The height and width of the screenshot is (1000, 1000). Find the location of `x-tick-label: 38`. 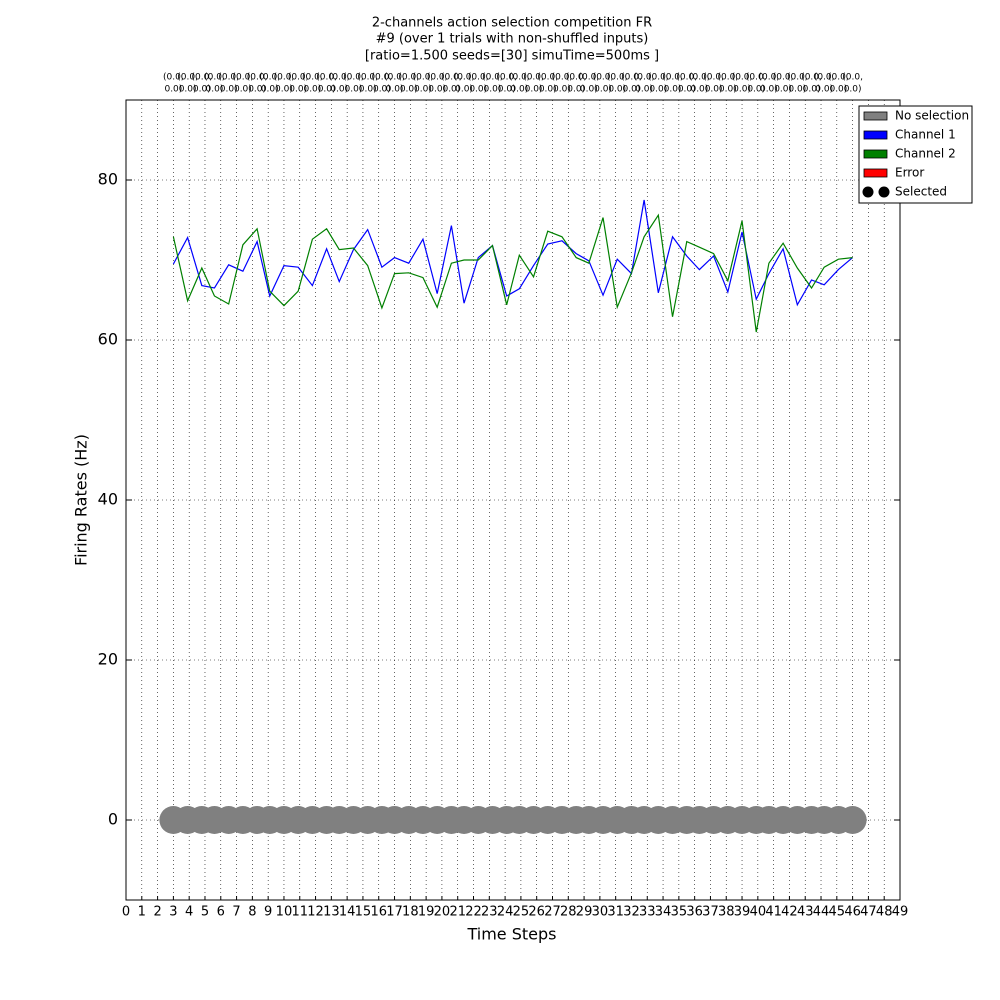

x-tick-label: 38 is located at coordinates (726, 912).